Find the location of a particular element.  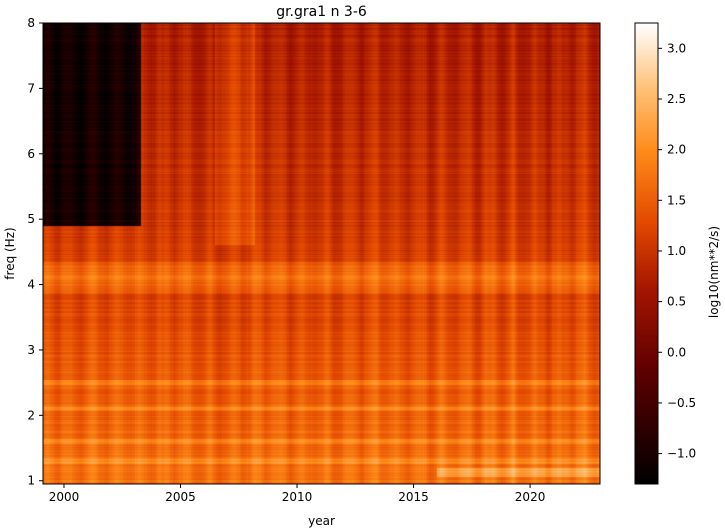

x-tick-label: 2015 is located at coordinates (413, 497).